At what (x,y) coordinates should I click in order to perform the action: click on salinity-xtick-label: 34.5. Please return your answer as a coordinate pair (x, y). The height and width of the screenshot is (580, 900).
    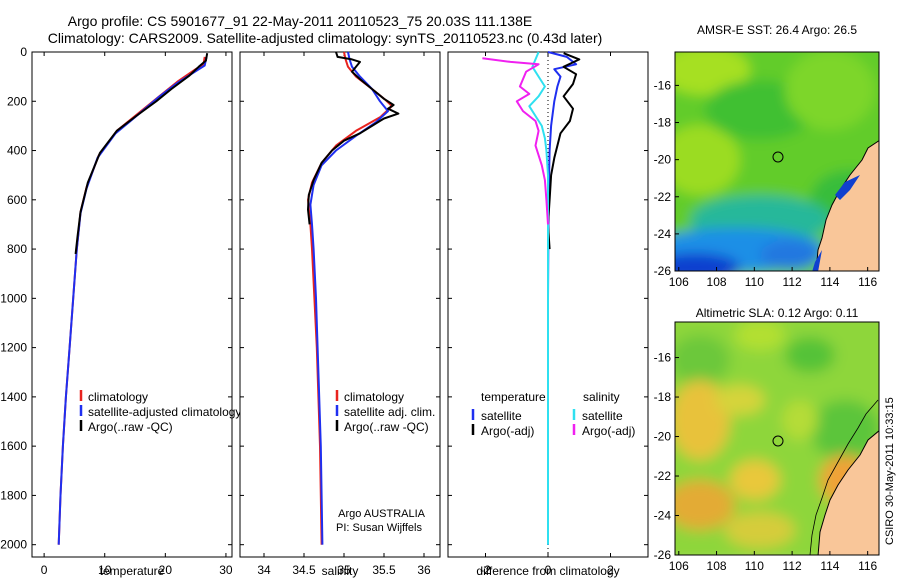
    Looking at the image, I should click on (304, 570).